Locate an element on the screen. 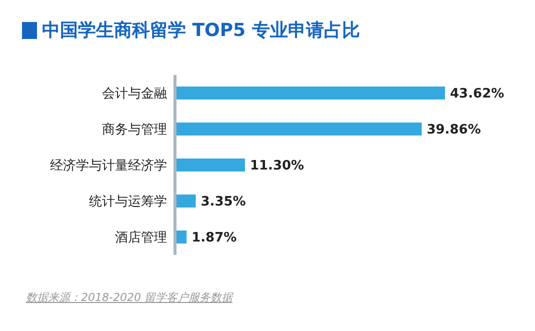 This screenshot has width=535, height=331. y-tick-label: 会计与金融 is located at coordinates (134, 94).